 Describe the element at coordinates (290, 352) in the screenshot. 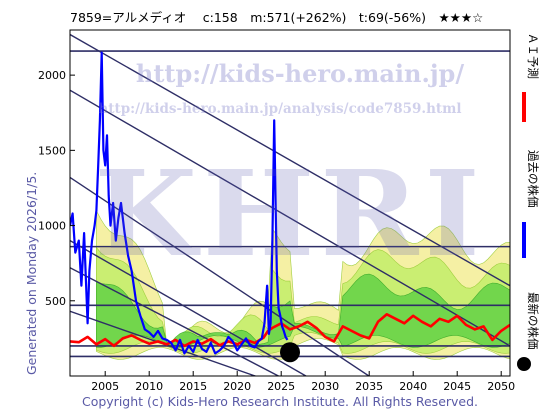

I see `latest-price-dot` at that location.